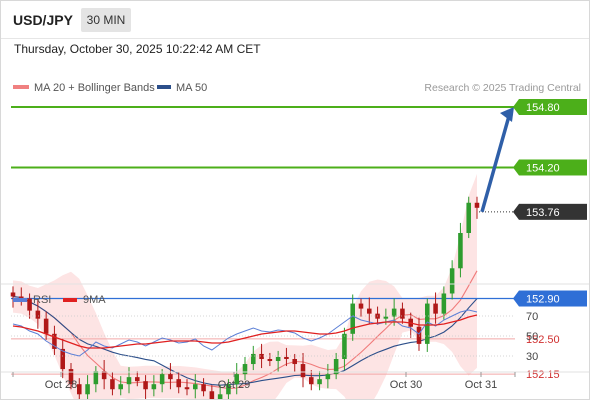 This screenshot has width=590, height=400. What do you see at coordinates (516, 298) in the screenshot?
I see `pivot-tag-pointer` at bounding box center [516, 298].